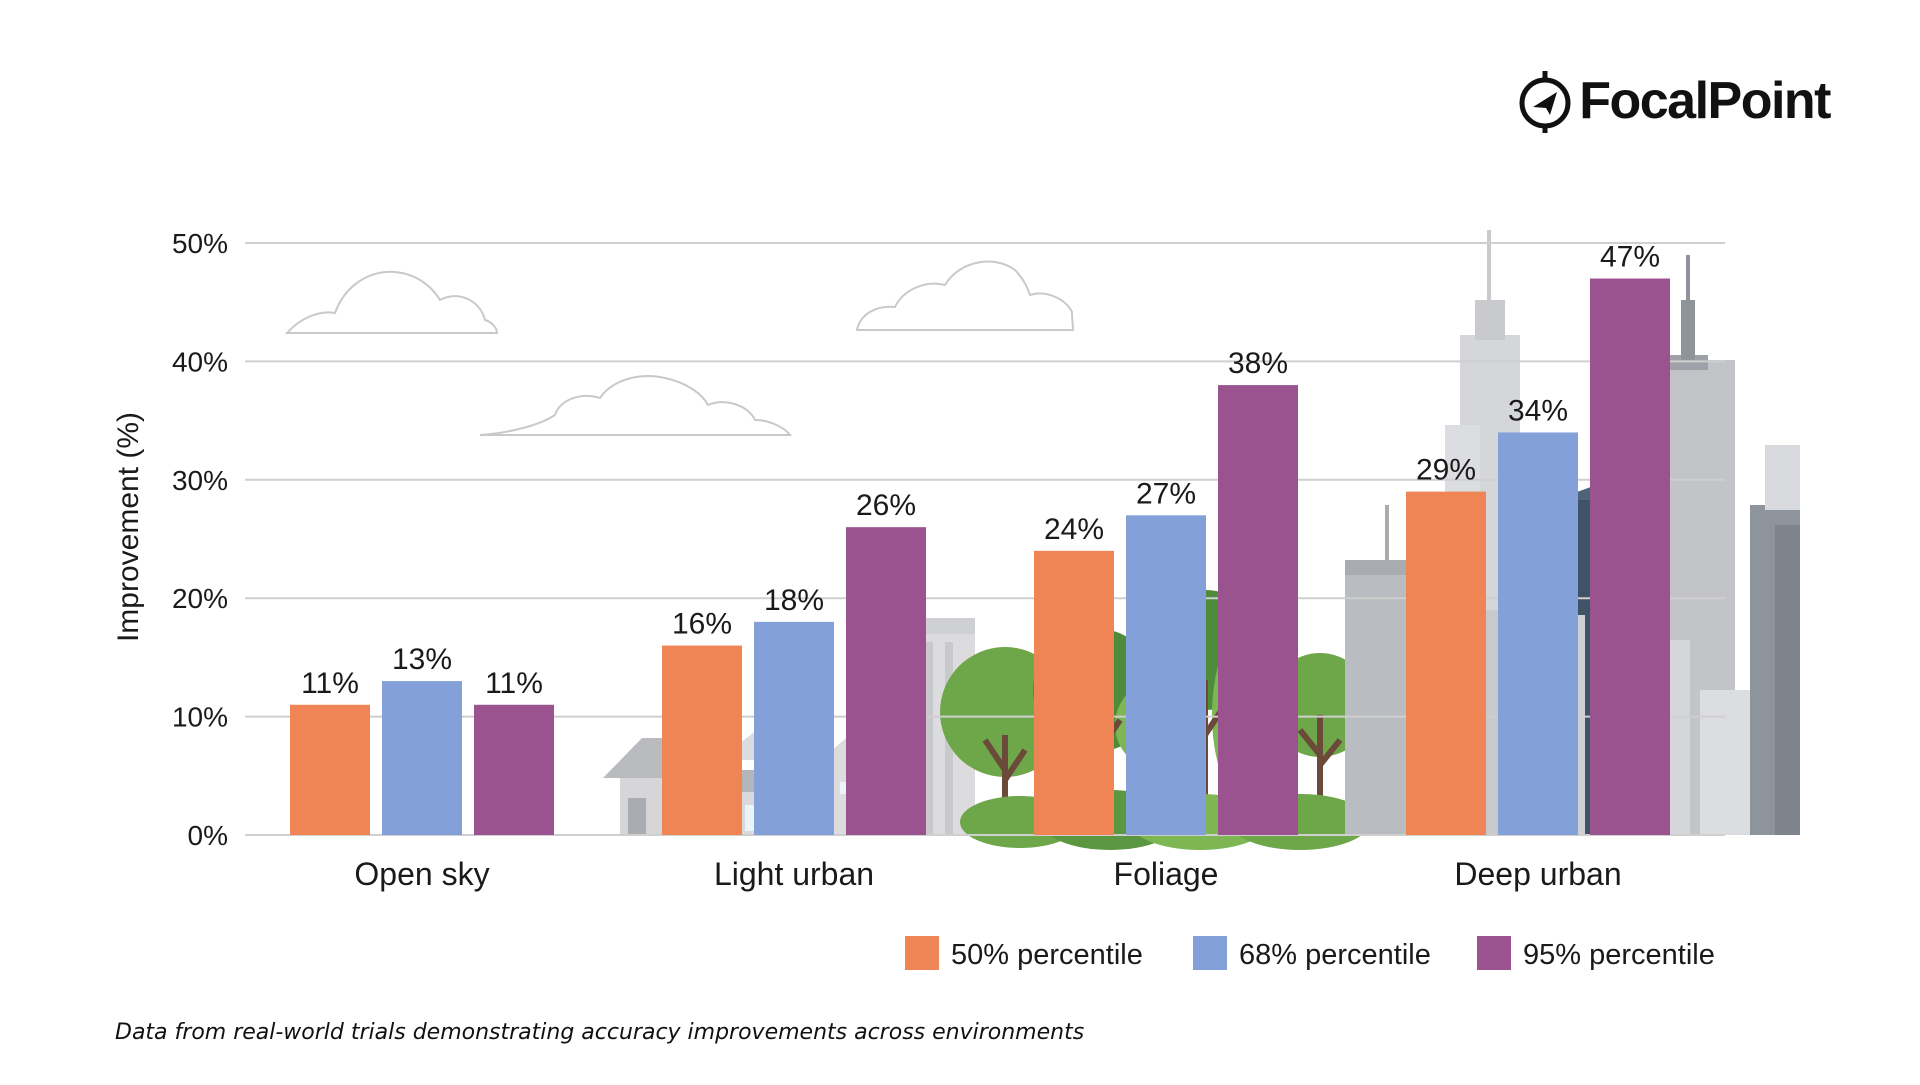 This screenshot has height=1085, width=1920. What do you see at coordinates (208, 835) in the screenshot?
I see `y-tick-label: 0%` at bounding box center [208, 835].